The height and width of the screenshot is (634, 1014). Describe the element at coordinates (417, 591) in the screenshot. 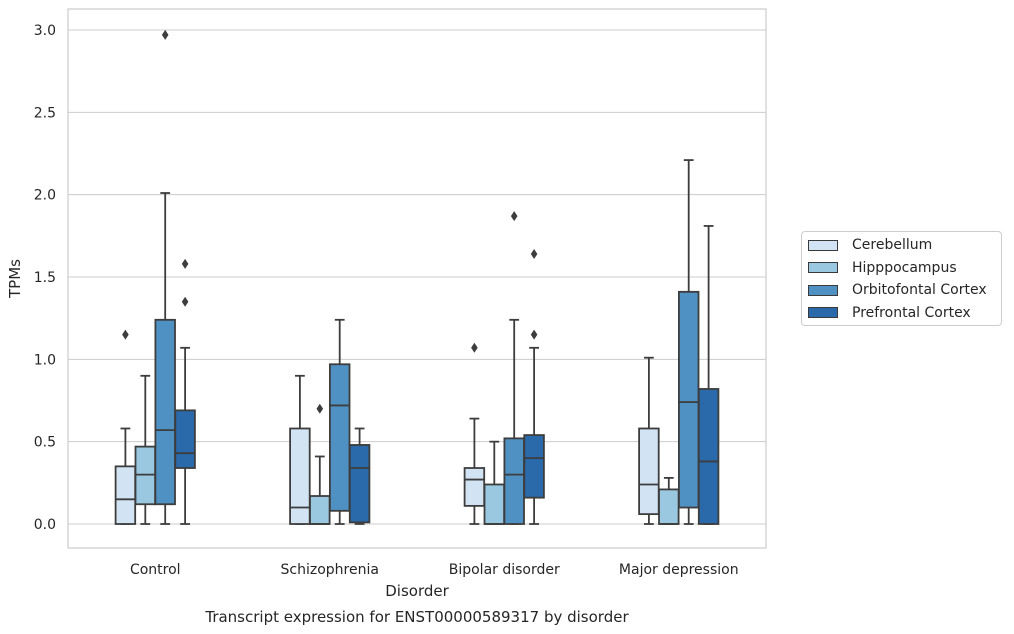

I see `x-axis-label: Disorder` at that location.